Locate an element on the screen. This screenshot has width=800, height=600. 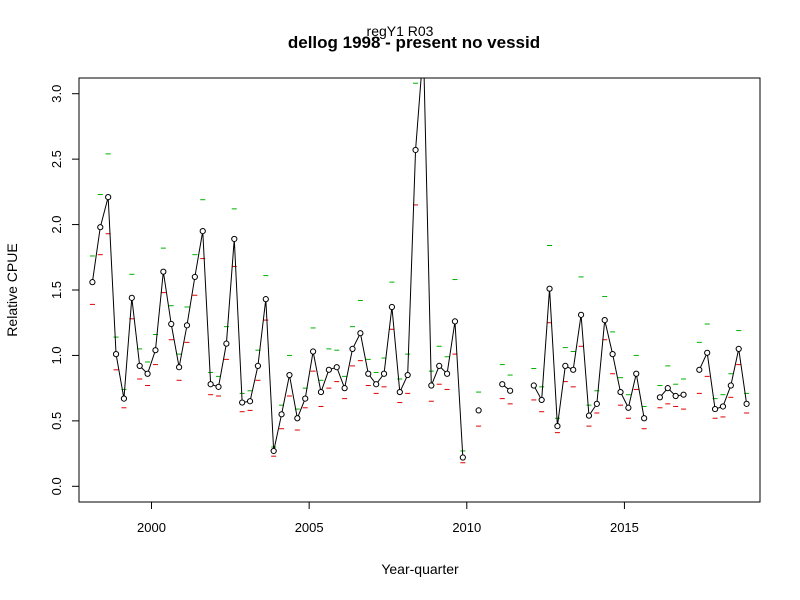
y-axis: 0.0 0.5 1.0 1.5 2.0 2.5 3.0 is located at coordinates (64, 290).